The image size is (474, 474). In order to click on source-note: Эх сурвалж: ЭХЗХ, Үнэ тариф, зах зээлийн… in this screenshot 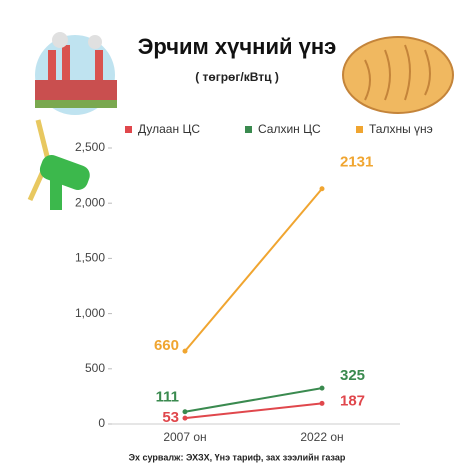, I will do `click(237, 457)`.